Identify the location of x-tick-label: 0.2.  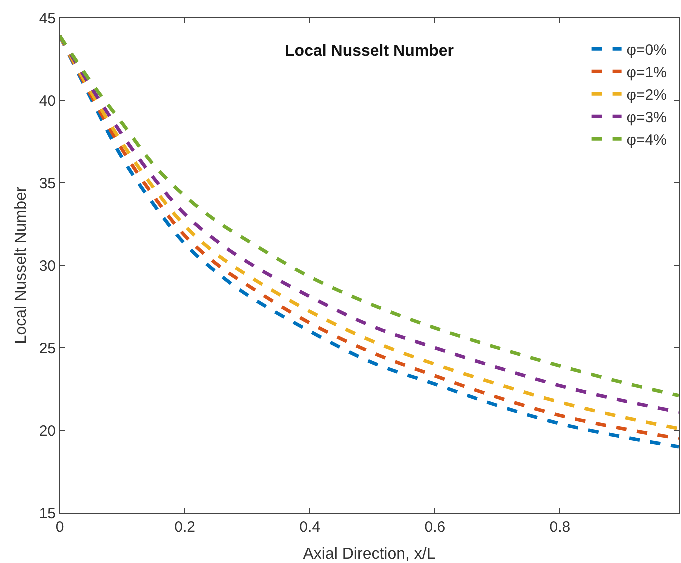
(185, 527).